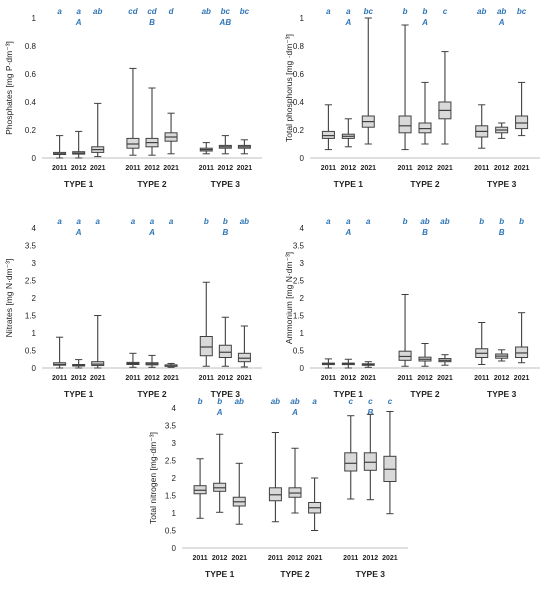 The width and height of the screenshot is (550, 615). Describe the element at coordinates (370, 412) in the screenshot. I see `group-significance-letter: B` at that location.